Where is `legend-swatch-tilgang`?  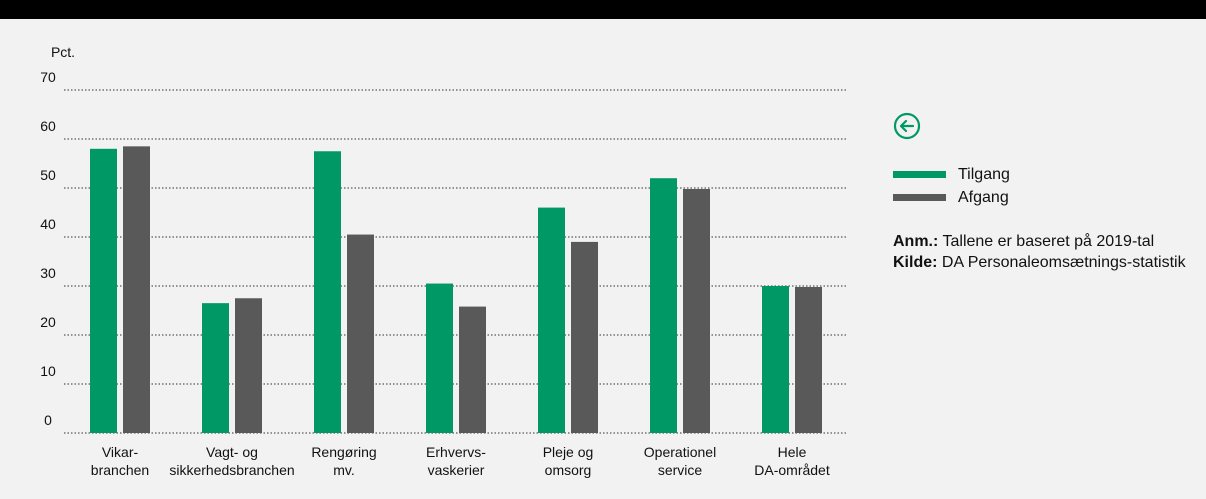 legend-swatch-tilgang is located at coordinates (919, 174).